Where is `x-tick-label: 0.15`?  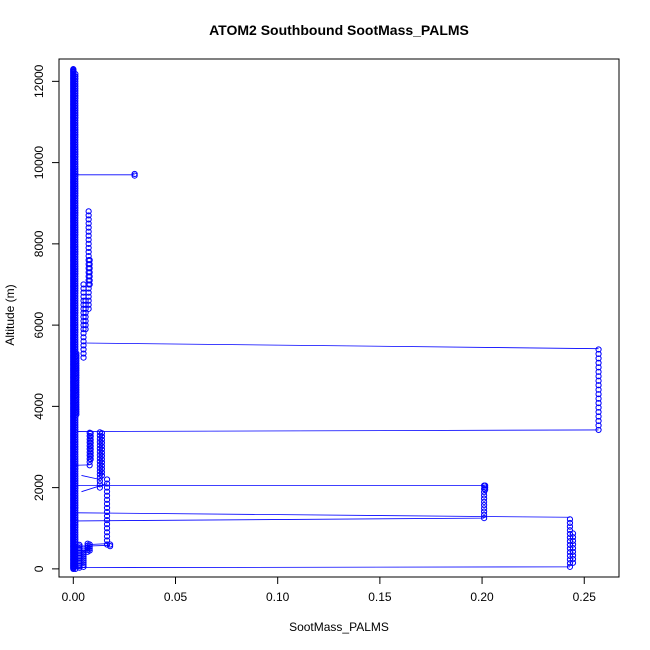
x-tick-label: 0.15 is located at coordinates (380, 597).